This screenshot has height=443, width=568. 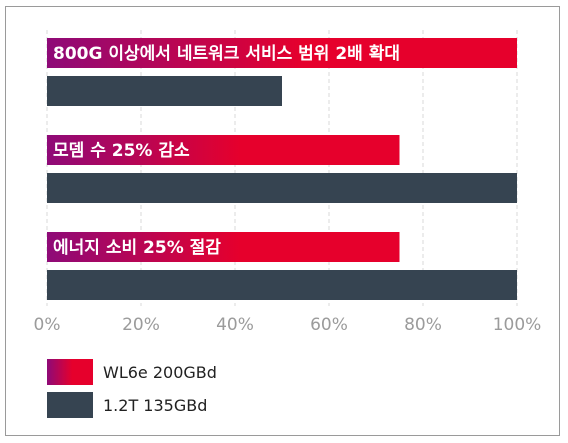 What do you see at coordinates (423, 325) in the screenshot?
I see `x-tick-label: 80%` at bounding box center [423, 325].